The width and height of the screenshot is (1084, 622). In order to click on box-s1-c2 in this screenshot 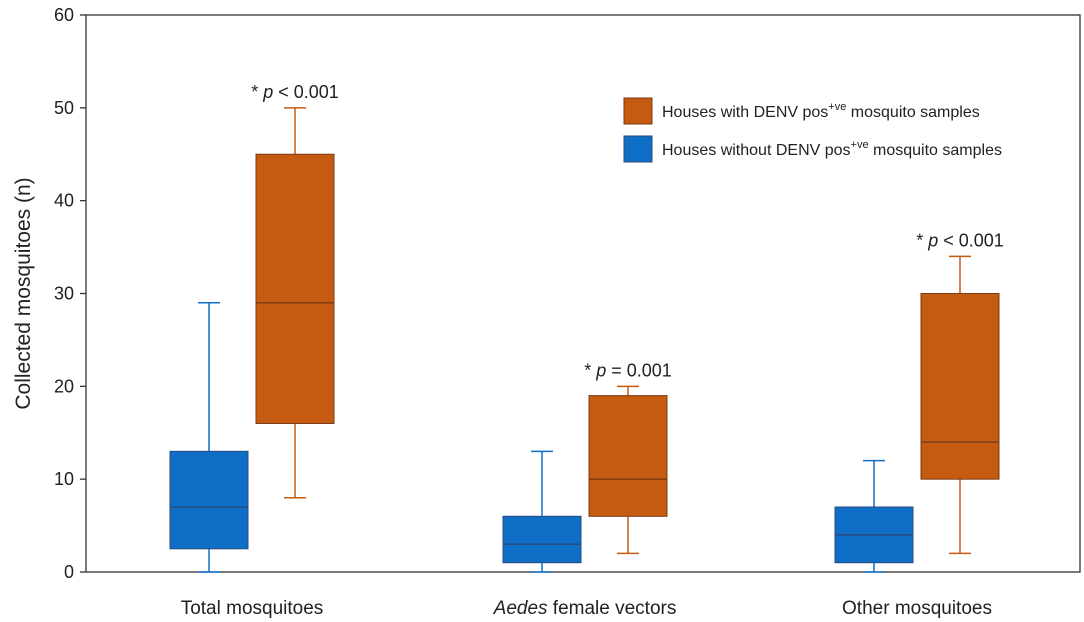, I will do `click(960, 405)`.